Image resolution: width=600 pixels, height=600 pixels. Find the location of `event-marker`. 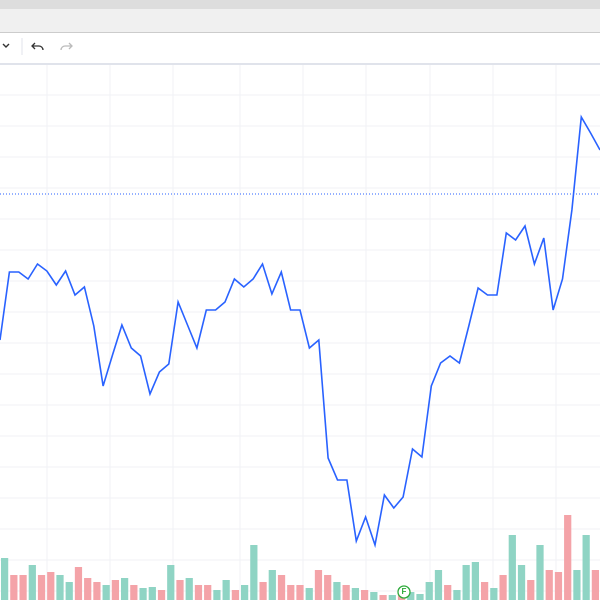

event-marker is located at coordinates (404, 592).